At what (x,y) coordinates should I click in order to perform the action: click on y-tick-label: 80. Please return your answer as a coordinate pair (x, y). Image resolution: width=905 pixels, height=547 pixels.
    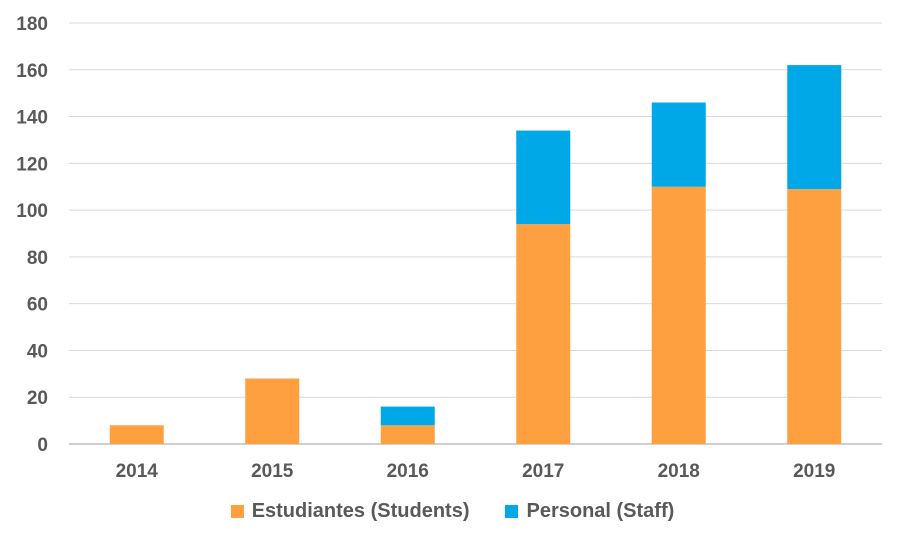
    Looking at the image, I should click on (37, 258).